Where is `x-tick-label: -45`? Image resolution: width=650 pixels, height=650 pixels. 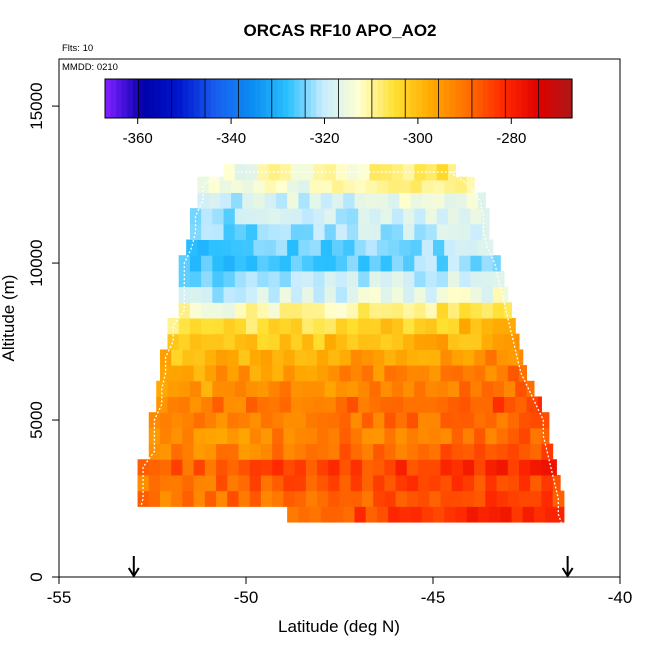 x-tick-label: -45 is located at coordinates (433, 597).